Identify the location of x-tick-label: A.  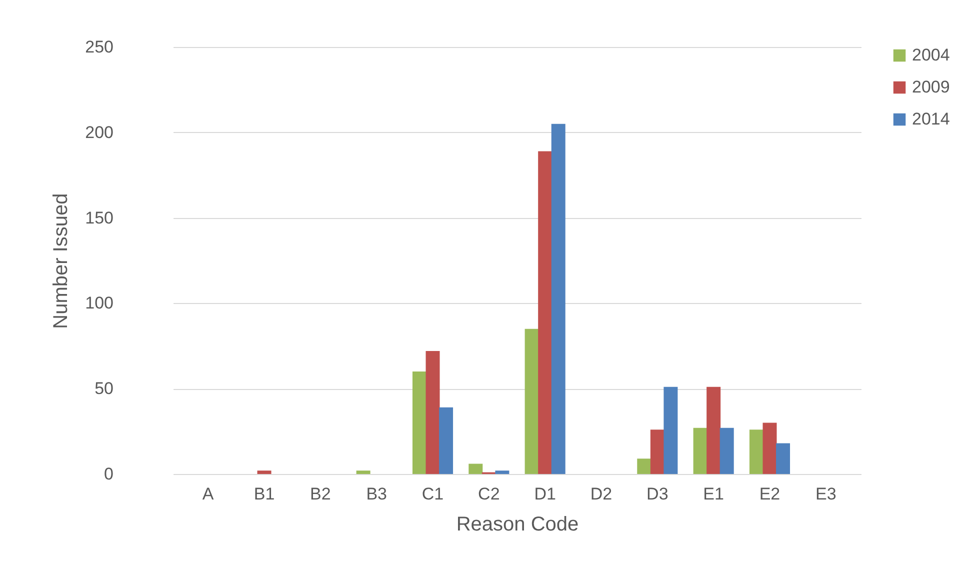
(208, 494).